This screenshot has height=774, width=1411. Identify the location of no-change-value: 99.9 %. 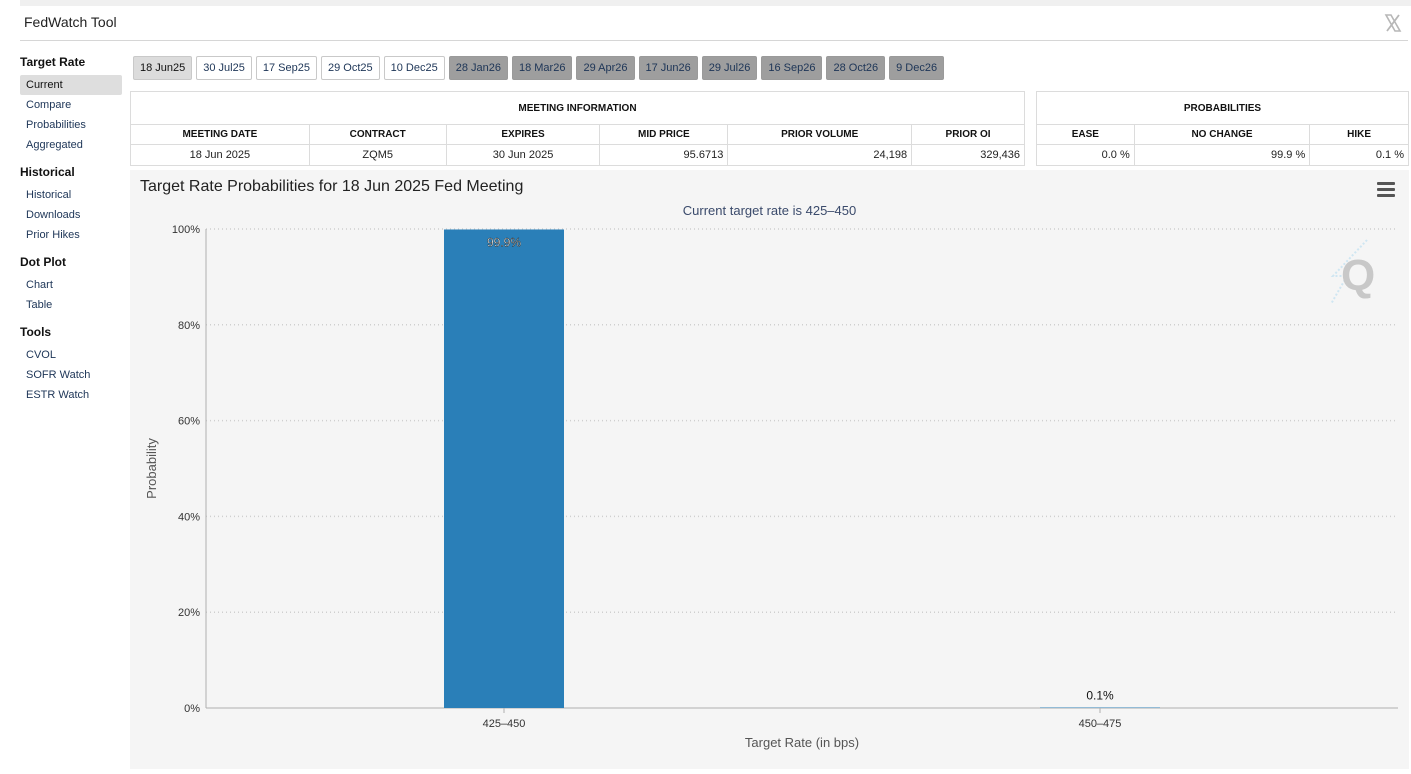
(1222, 155).